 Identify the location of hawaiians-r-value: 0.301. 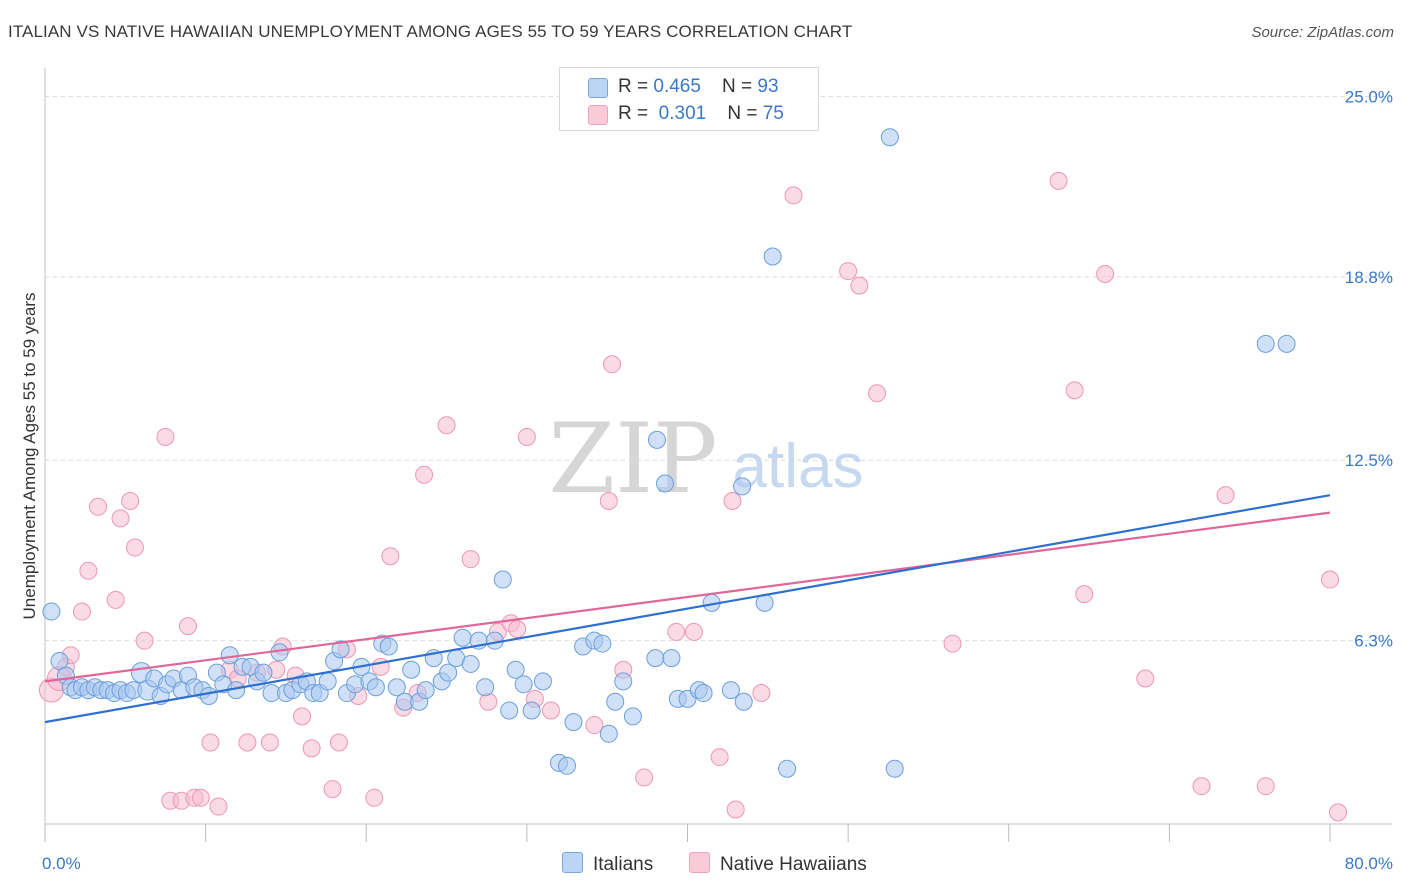
(682, 113).